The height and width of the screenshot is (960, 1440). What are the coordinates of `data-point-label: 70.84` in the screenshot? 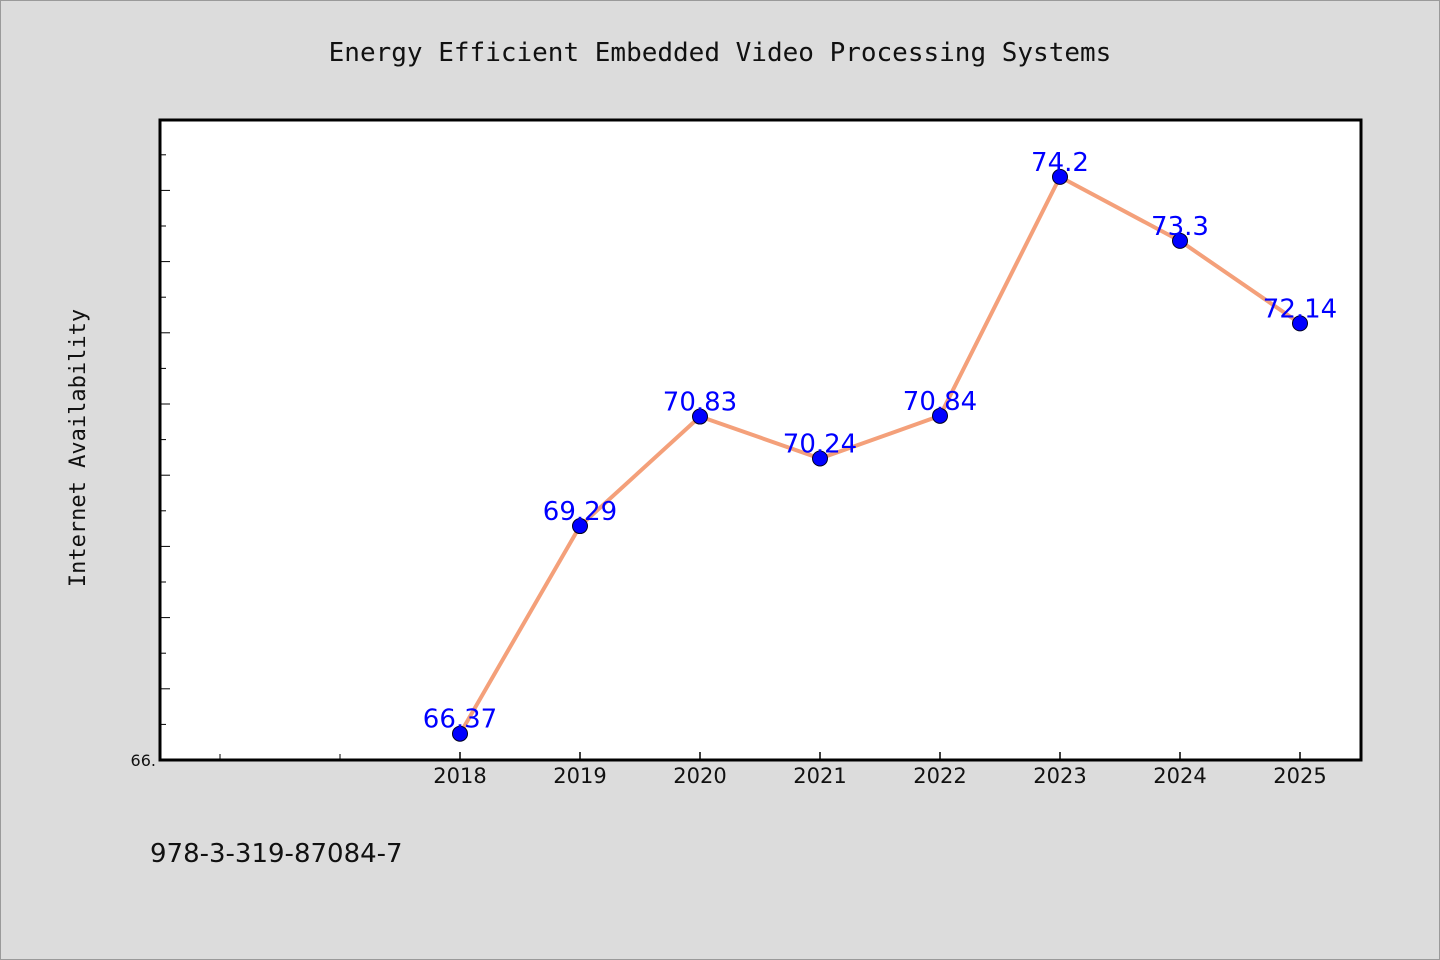 It's located at (940, 402).